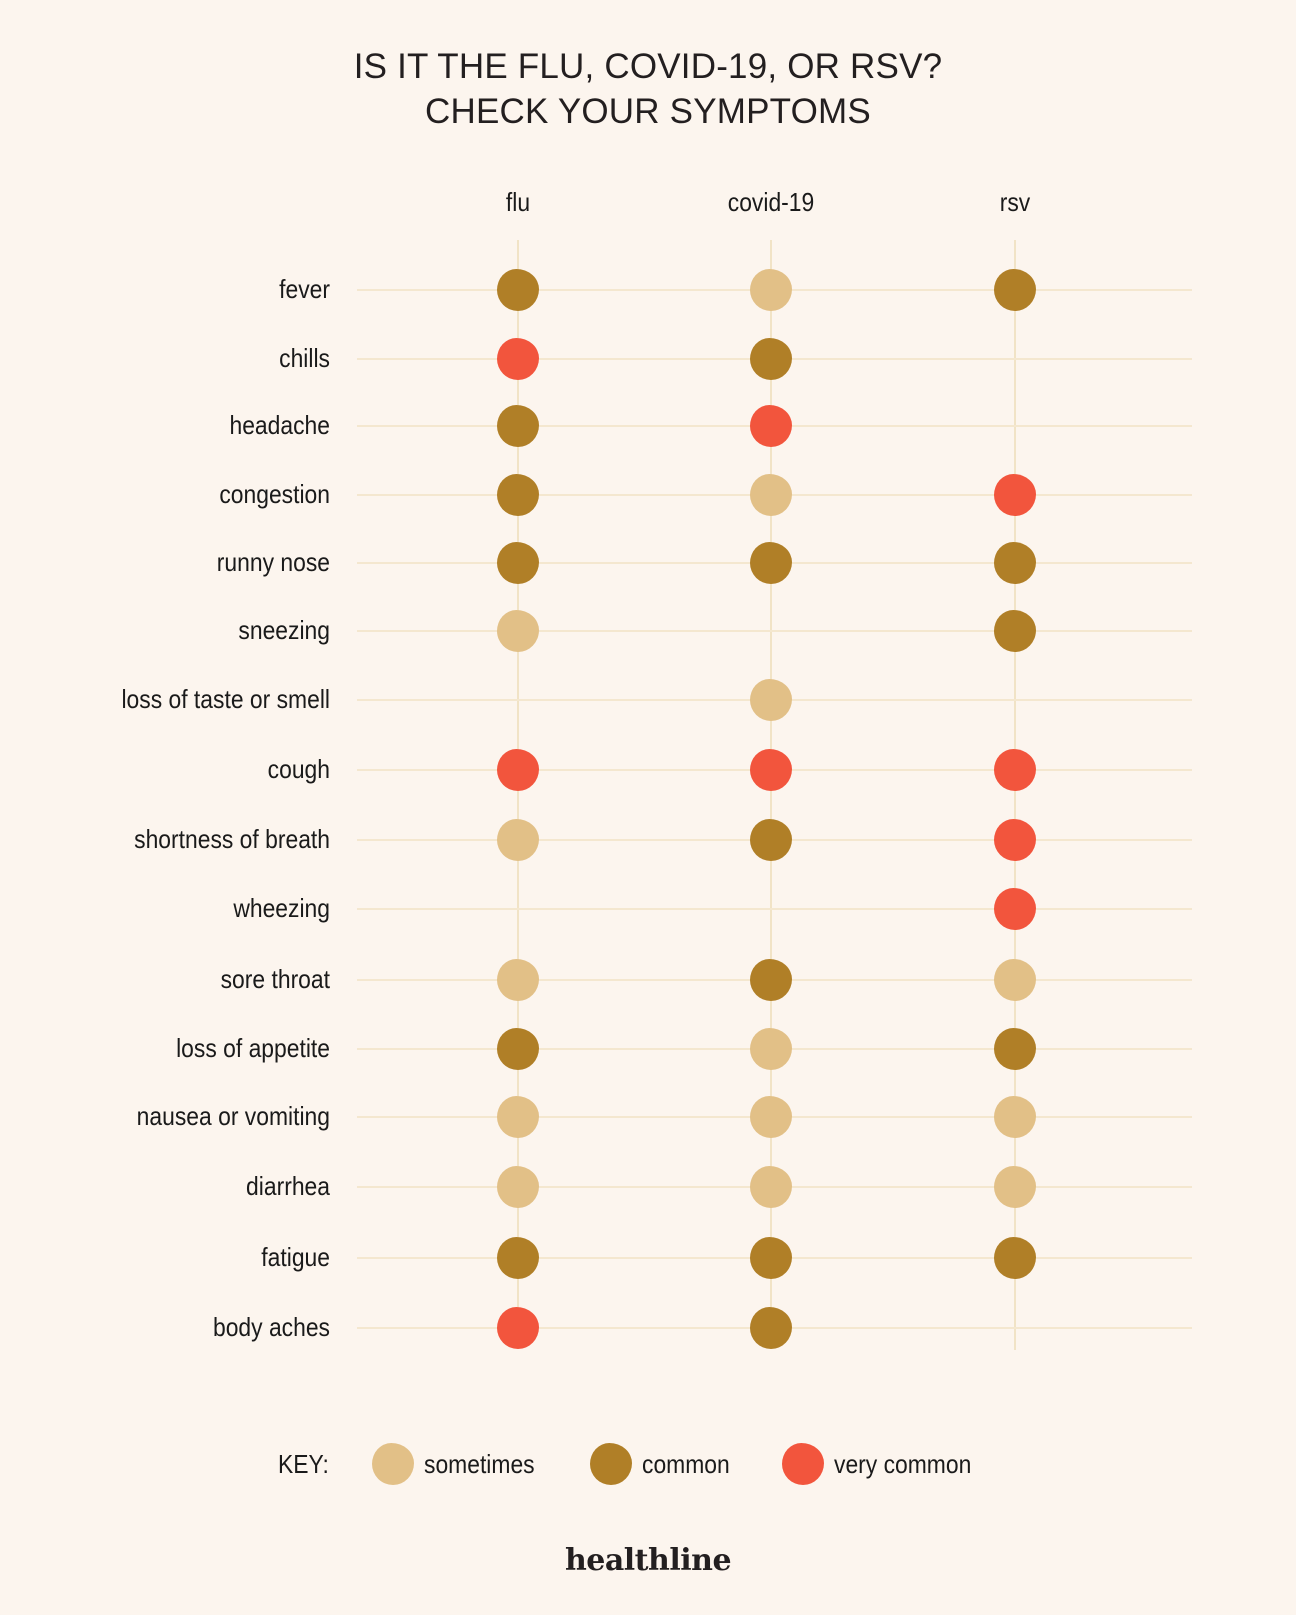 Image resolution: width=1296 pixels, height=1615 pixels. I want to click on row-label: runny nose, so click(273, 562).